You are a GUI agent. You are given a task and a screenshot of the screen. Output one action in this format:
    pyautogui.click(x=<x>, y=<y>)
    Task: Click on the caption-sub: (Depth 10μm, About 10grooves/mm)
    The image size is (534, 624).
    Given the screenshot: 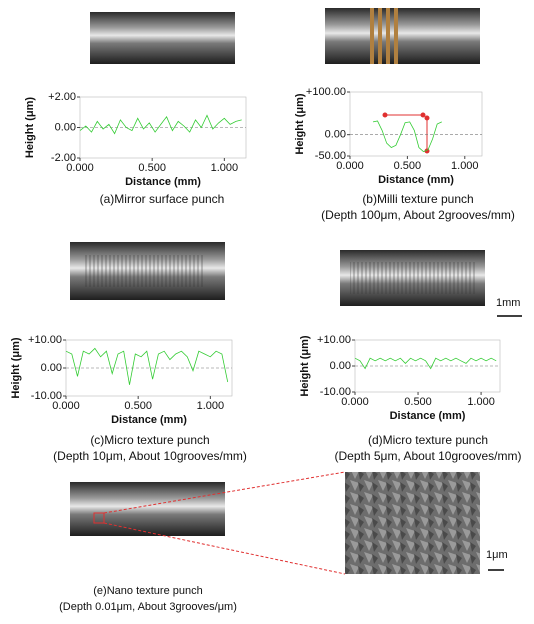 What is the action you would take?
    pyautogui.click(x=150, y=456)
    